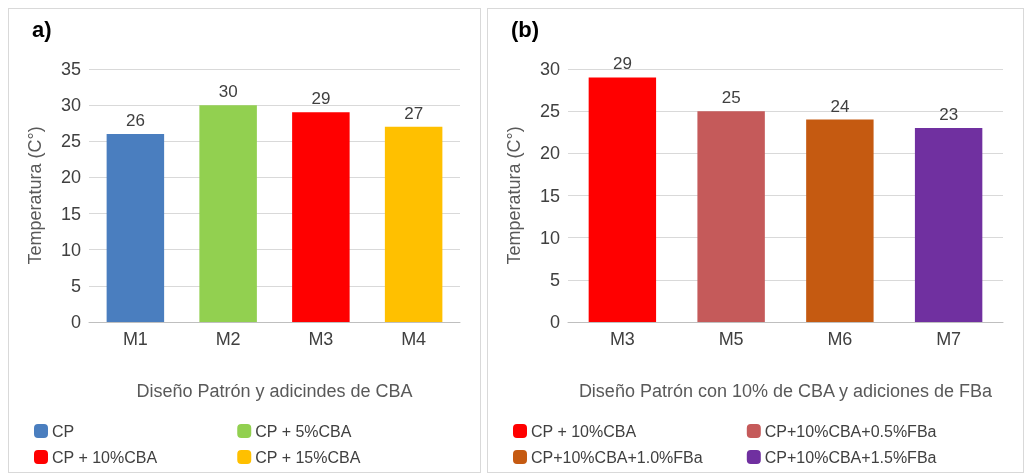 The width and height of the screenshot is (1032, 473). What do you see at coordinates (303, 431) in the screenshot?
I see `legend-label: CP + 5%CBA` at bounding box center [303, 431].